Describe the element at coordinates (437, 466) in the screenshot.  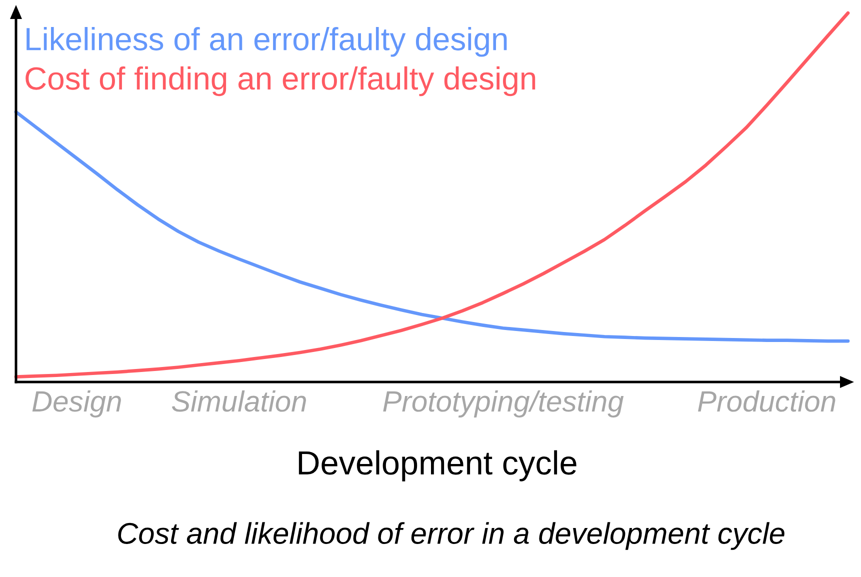
I see `x-axis-title: Development cycle` at that location.